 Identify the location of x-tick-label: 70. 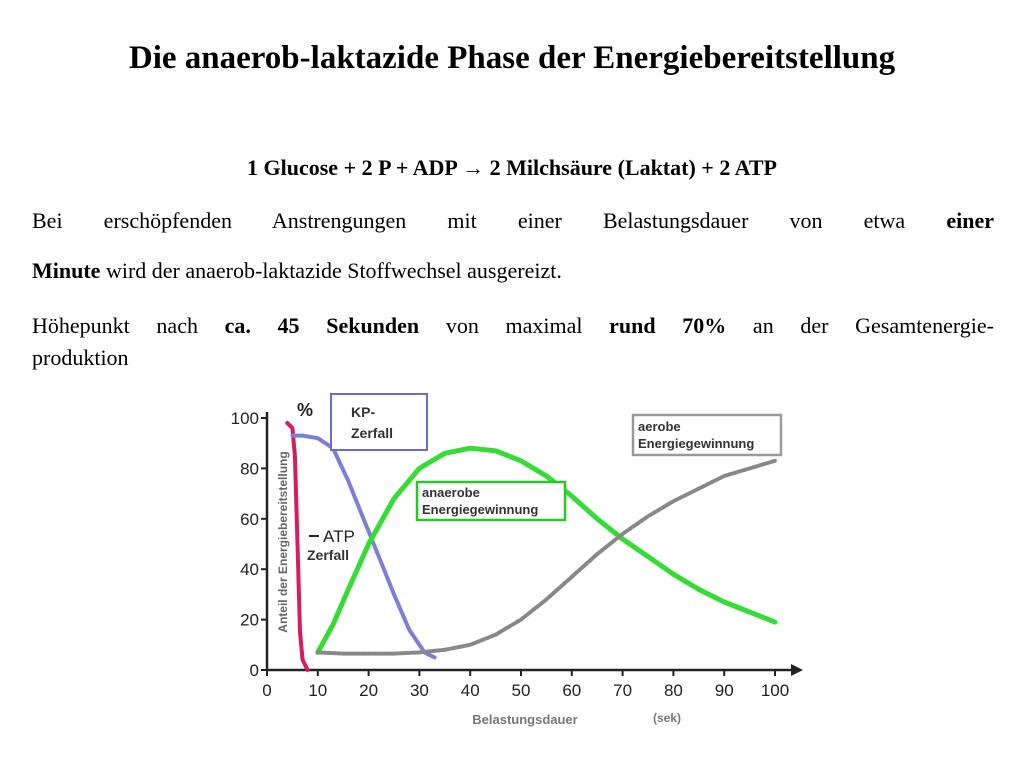
(622, 690).